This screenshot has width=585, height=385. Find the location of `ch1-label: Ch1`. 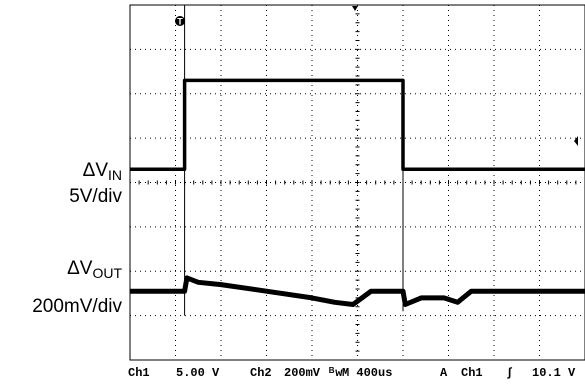

ch1-label: Ch1 is located at coordinates (139, 373).